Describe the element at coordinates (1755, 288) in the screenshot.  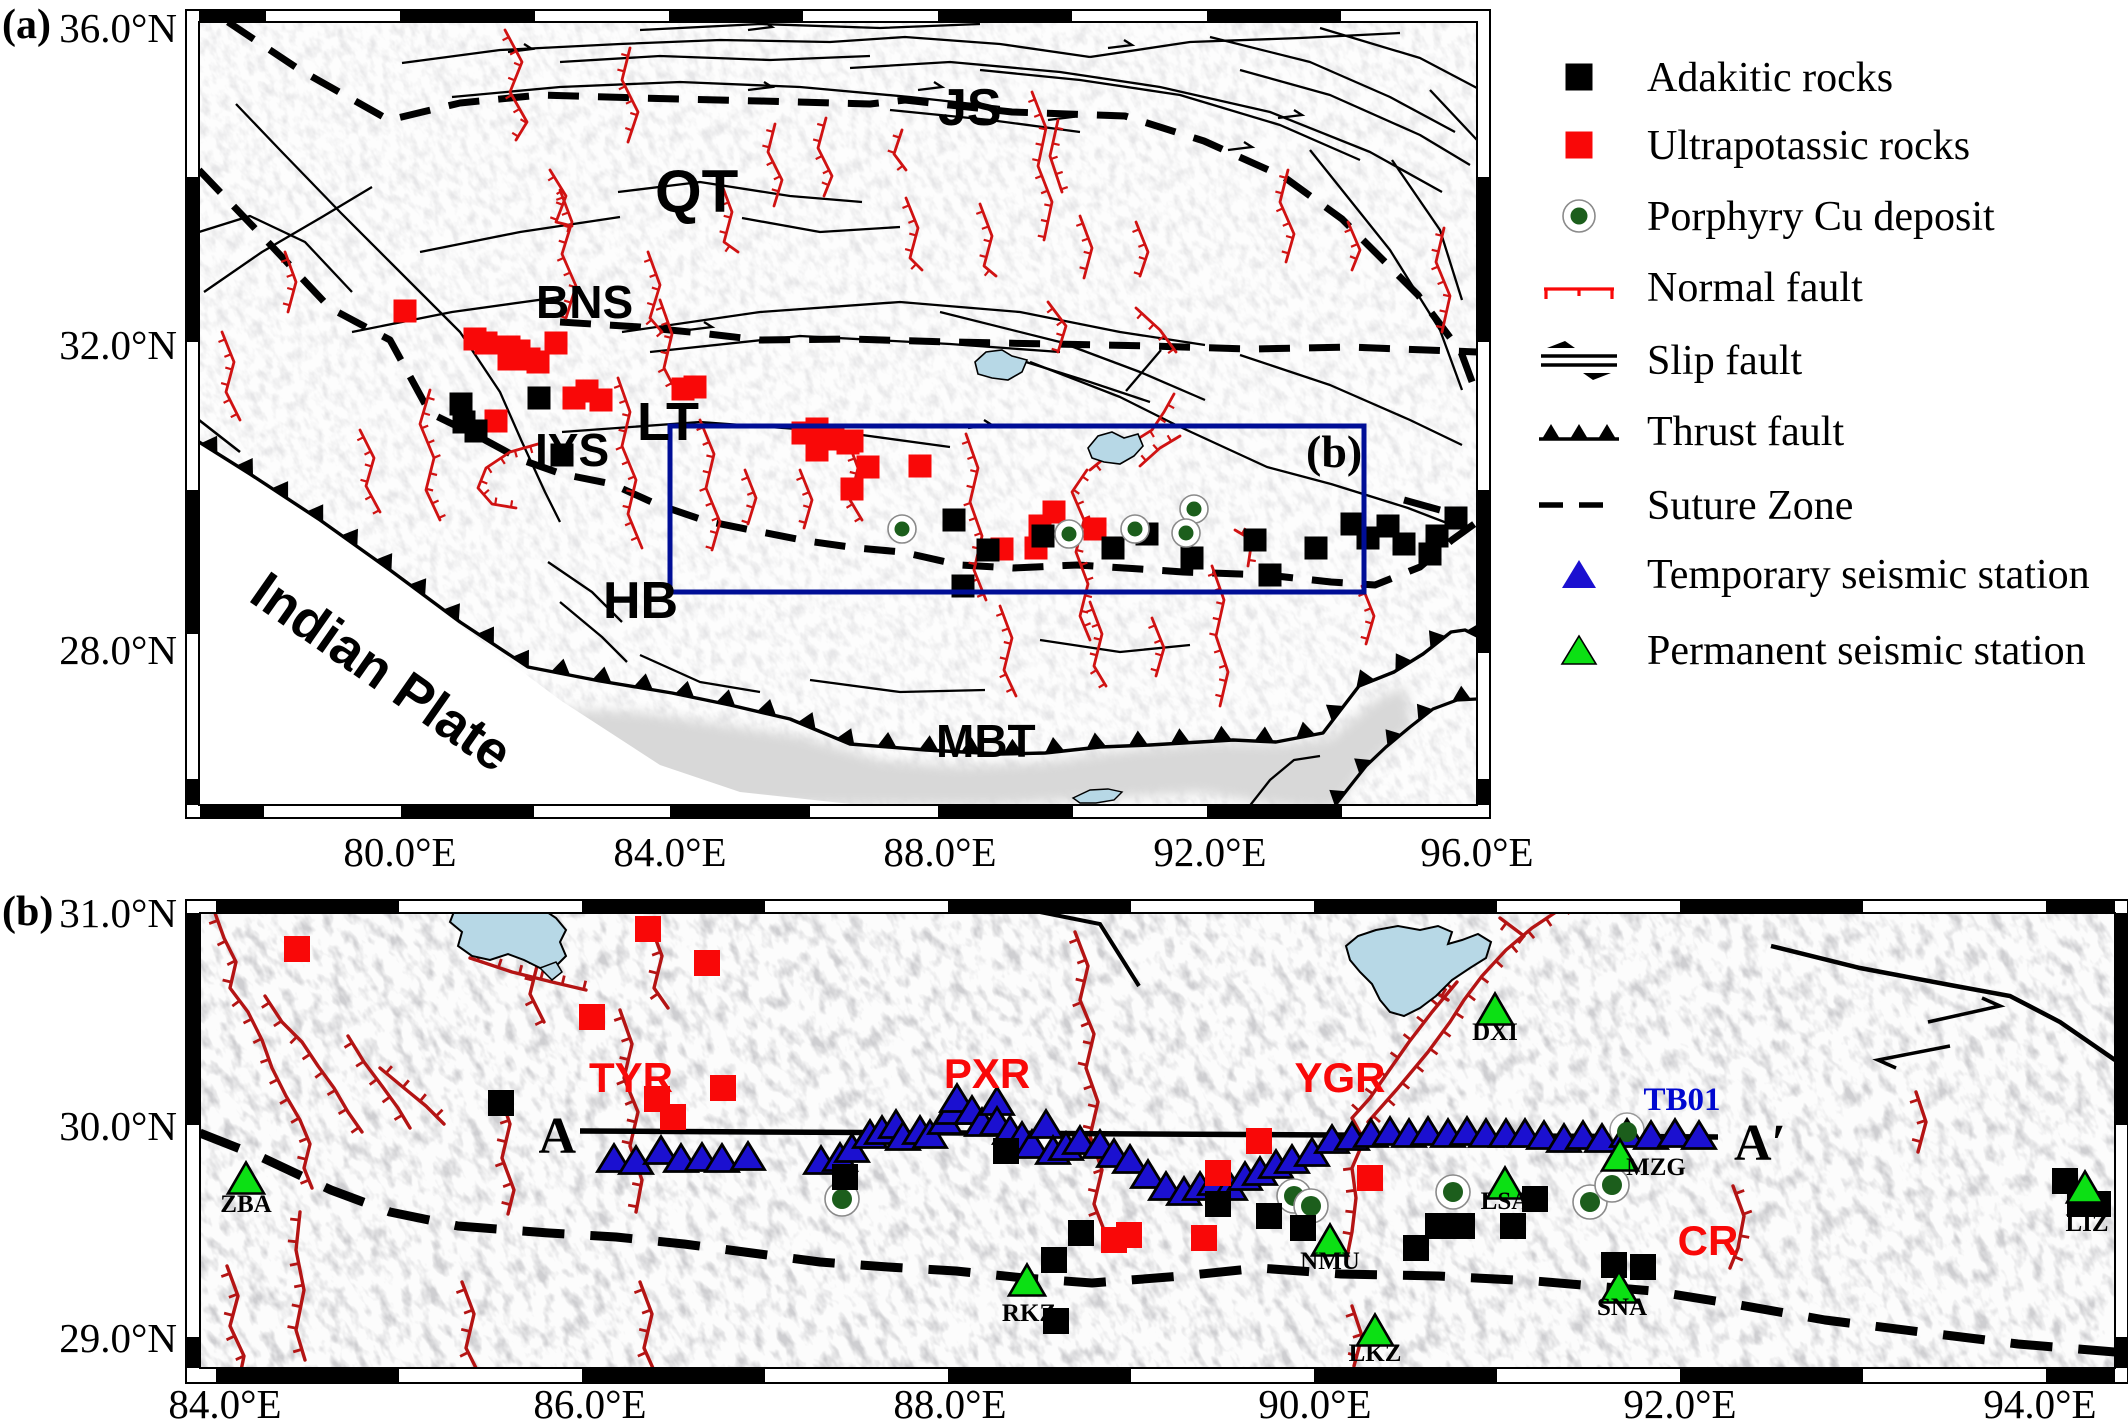
I see `svg-text: Normal fault` at that location.